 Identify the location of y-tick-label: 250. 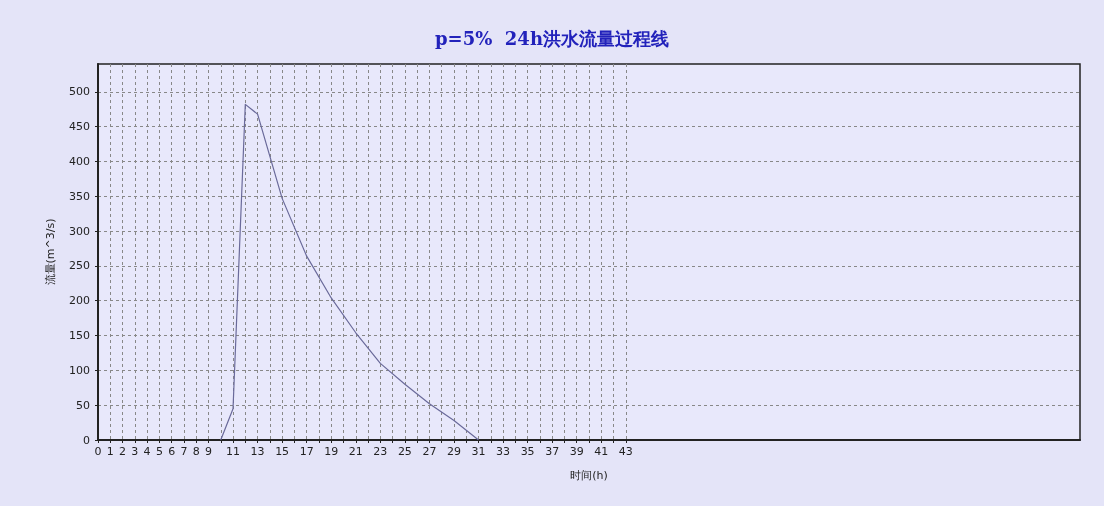
(79, 266).